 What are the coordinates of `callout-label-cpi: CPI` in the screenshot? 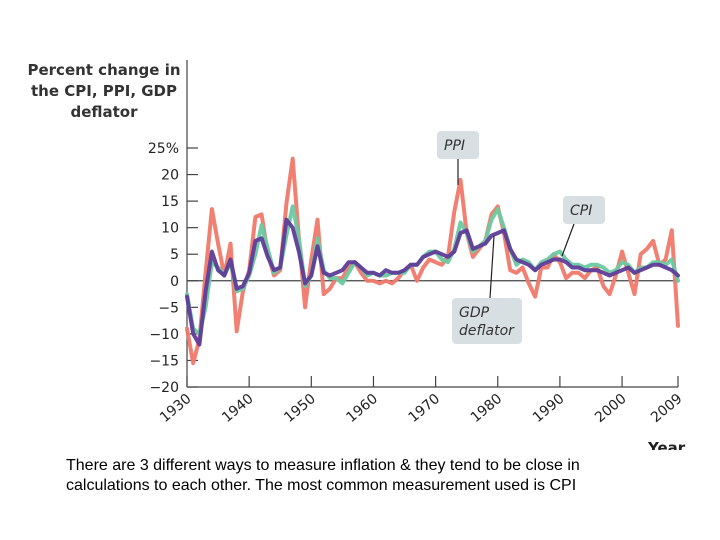 It's located at (581, 211).